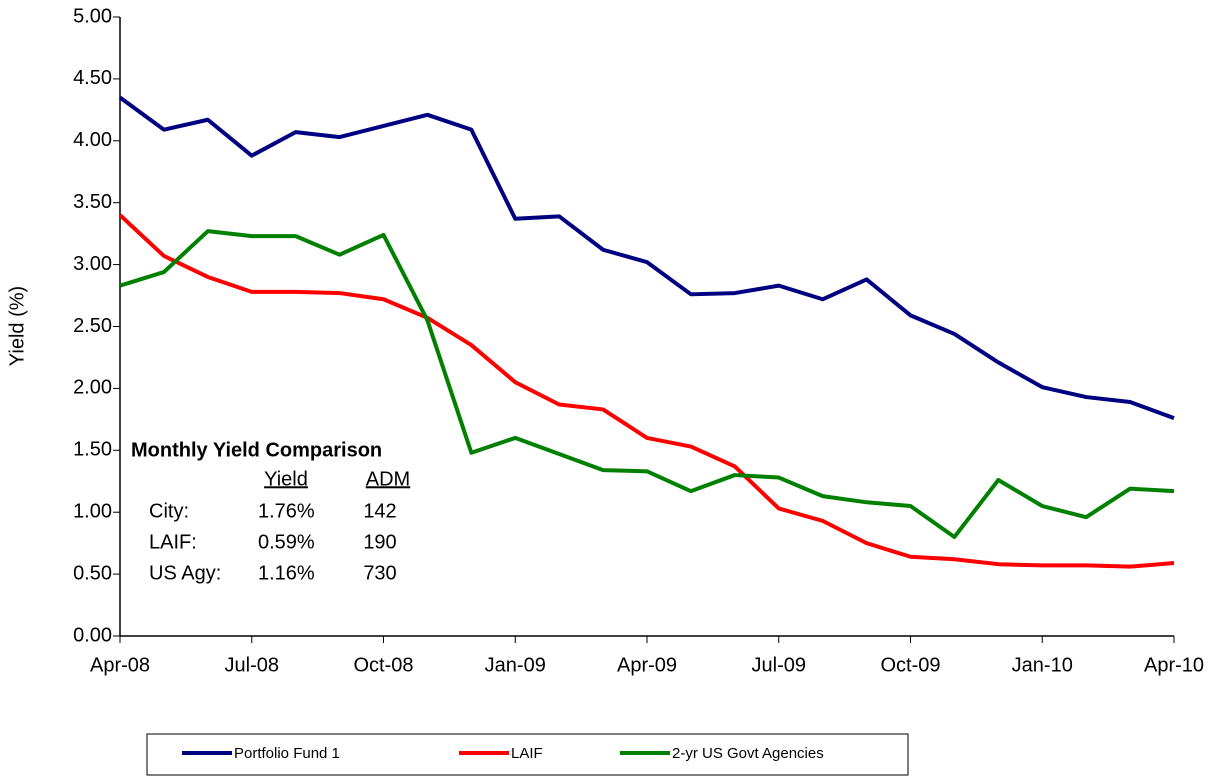 Image resolution: width=1223 pixels, height=776 pixels. I want to click on annotation-title: Monthly Yield Comparison, so click(256, 450).